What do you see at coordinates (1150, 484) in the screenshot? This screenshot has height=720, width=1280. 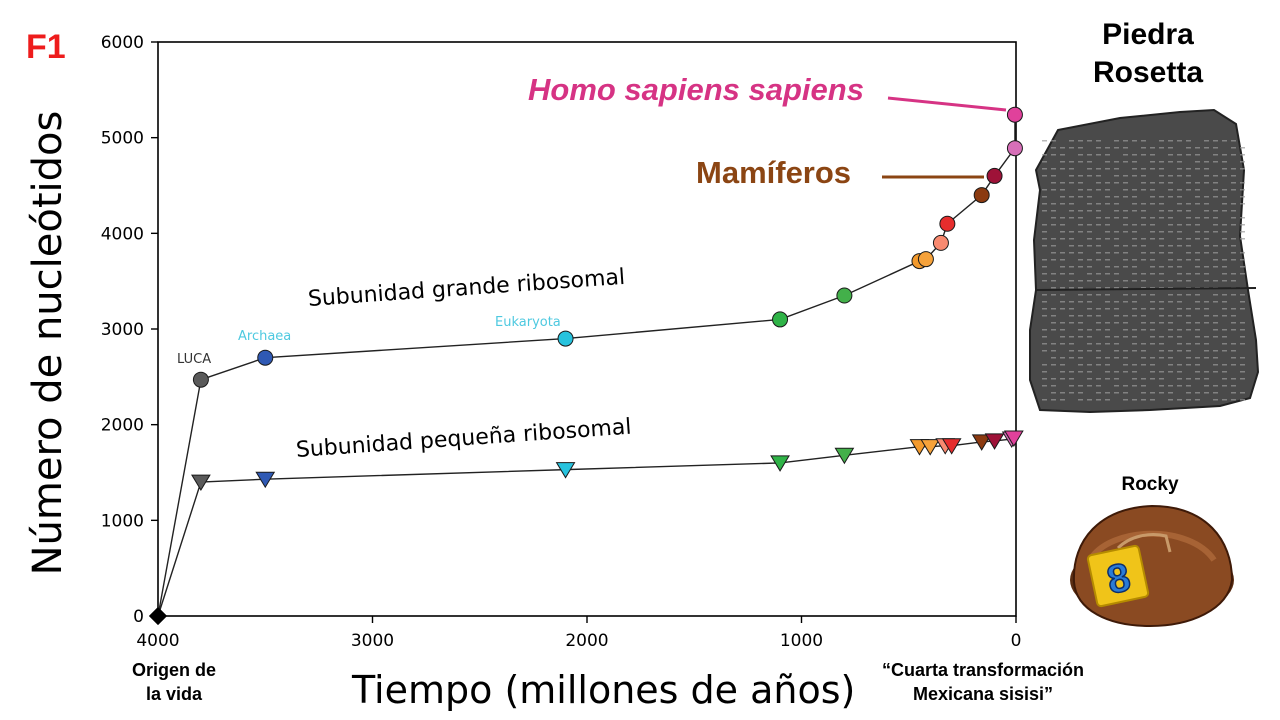 I see `rocky-label: Rocky` at bounding box center [1150, 484].